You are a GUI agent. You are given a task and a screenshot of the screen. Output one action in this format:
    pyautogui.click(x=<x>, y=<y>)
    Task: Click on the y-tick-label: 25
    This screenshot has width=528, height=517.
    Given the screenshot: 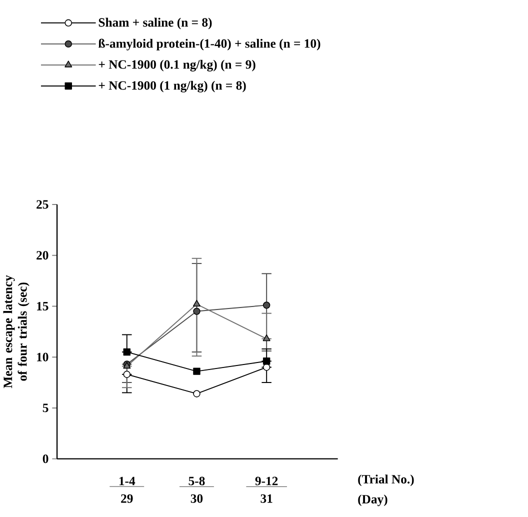 What is the action you would take?
    pyautogui.click(x=42, y=204)
    